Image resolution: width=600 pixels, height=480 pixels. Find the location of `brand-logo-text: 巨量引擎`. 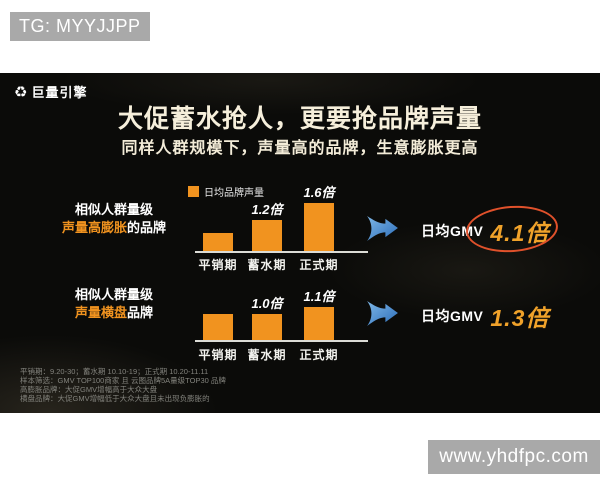

brand-logo-text: 巨量引擎 is located at coordinates (59, 92).